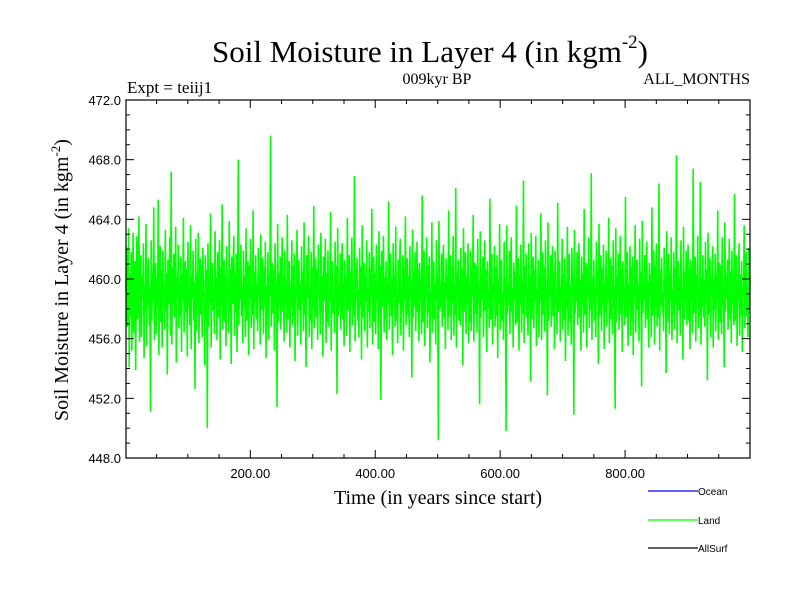  What do you see at coordinates (250, 473) in the screenshot?
I see `x-tick-label: 200.00` at bounding box center [250, 473].